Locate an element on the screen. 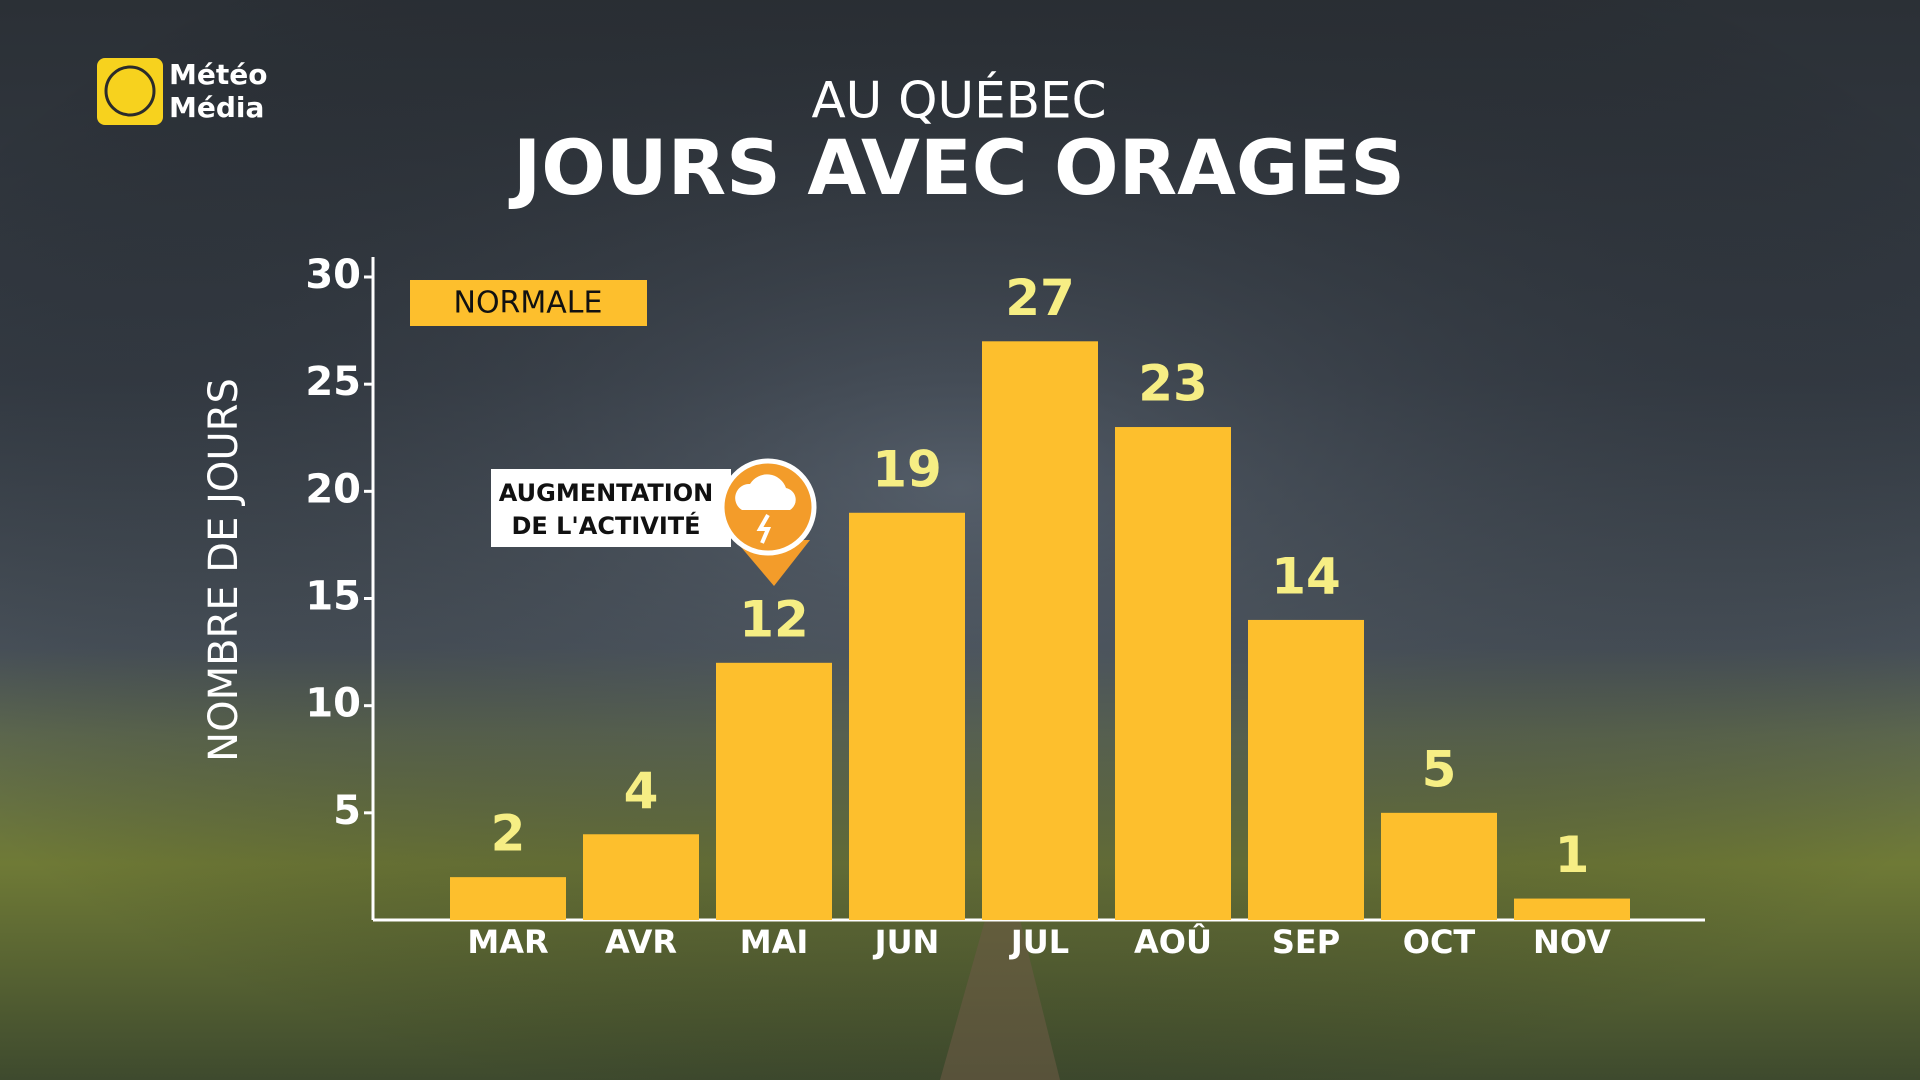  y-tick-label: 10 is located at coordinates (333, 704).